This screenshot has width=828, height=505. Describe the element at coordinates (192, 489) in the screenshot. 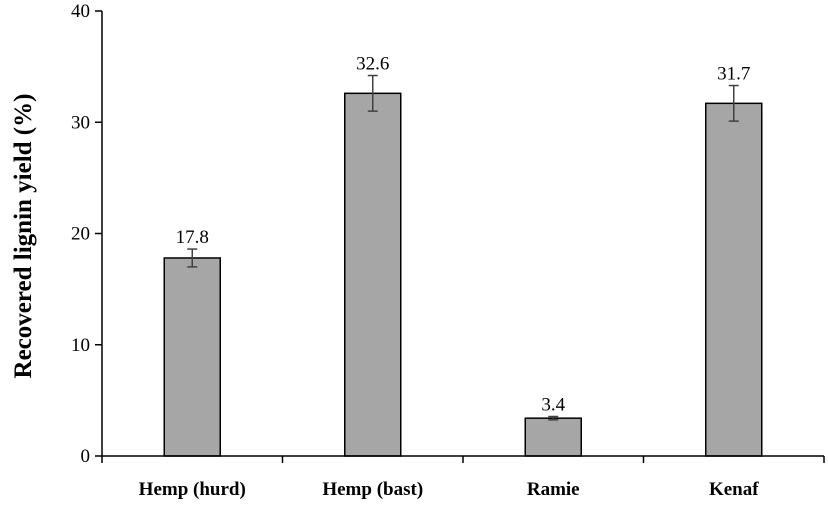

I see `x-tick-label: Hemp (hurd)` at that location.